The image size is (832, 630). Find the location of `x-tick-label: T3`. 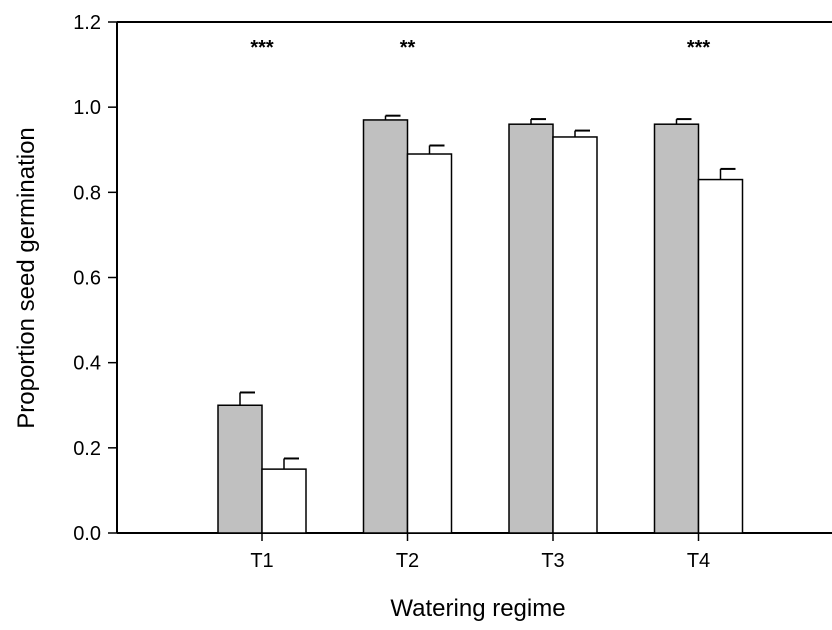

x-tick-label: T3 is located at coordinates (552, 561).